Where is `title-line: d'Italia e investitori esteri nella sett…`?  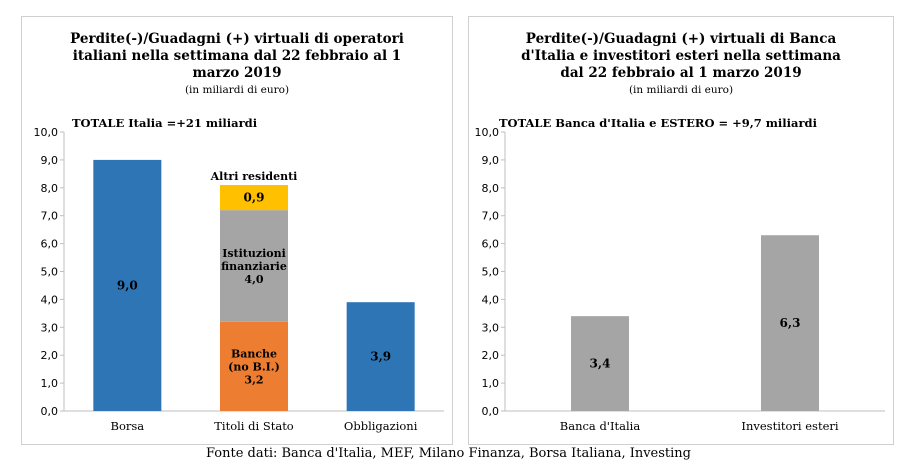
title-line: d'Italia e investitori esteri nella sett… is located at coordinates (681, 56).